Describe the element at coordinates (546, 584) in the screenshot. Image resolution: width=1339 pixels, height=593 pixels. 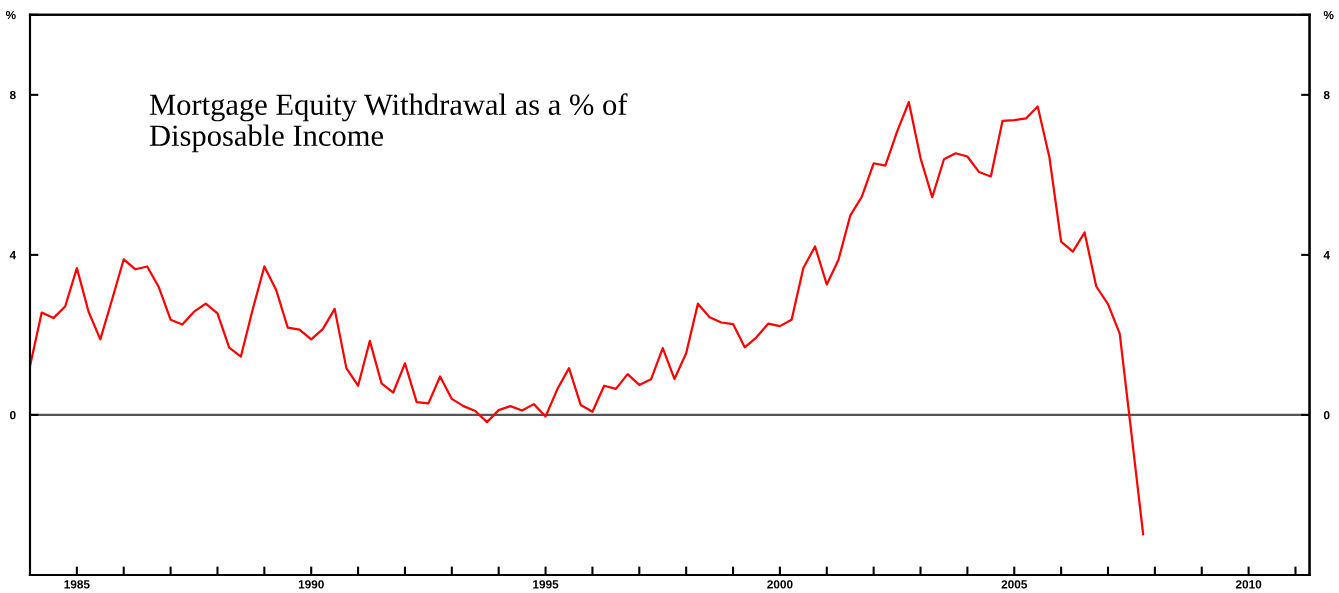
I see `x-tick-label: 1995` at that location.